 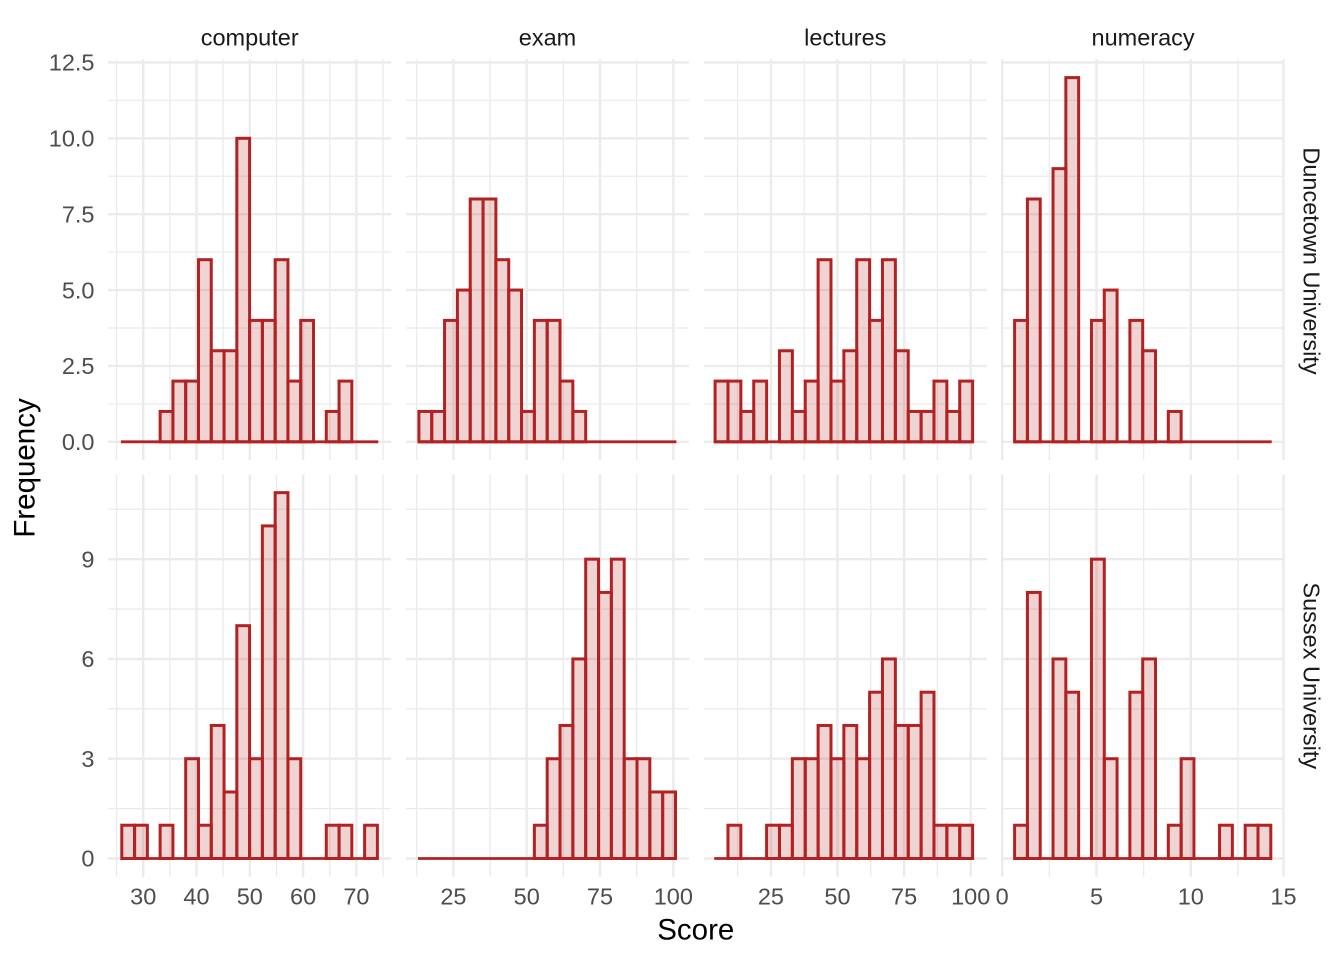 What do you see at coordinates (72, 63) in the screenshot?
I see `svg-text: 12.5` at bounding box center [72, 63].